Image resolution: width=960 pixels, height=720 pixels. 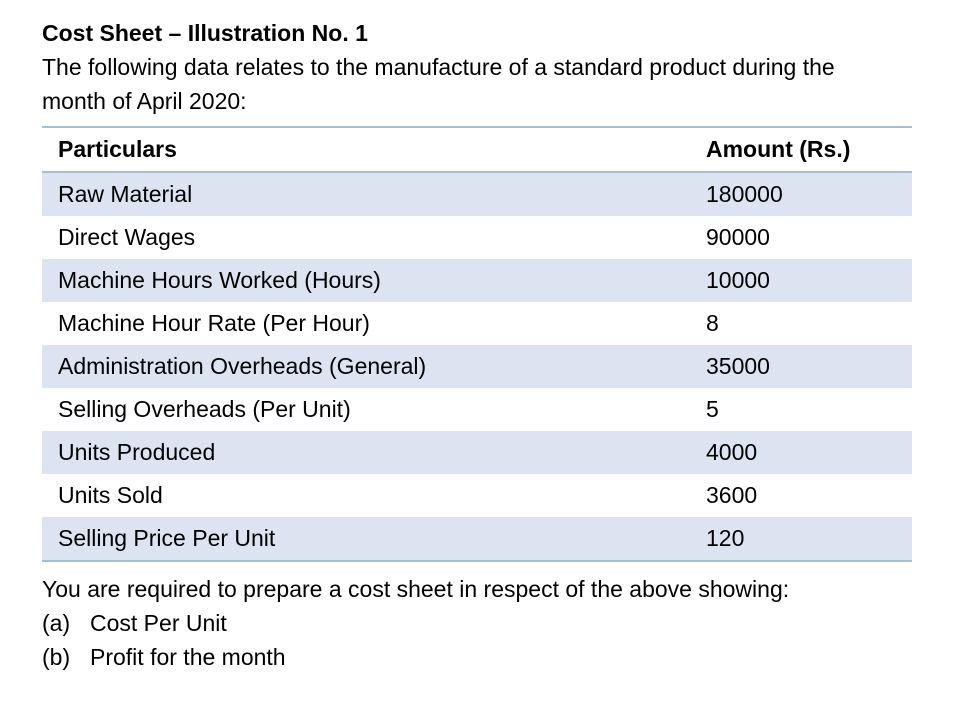 What do you see at coordinates (372, 452) in the screenshot?
I see `particular-cell: Units Produced` at bounding box center [372, 452].